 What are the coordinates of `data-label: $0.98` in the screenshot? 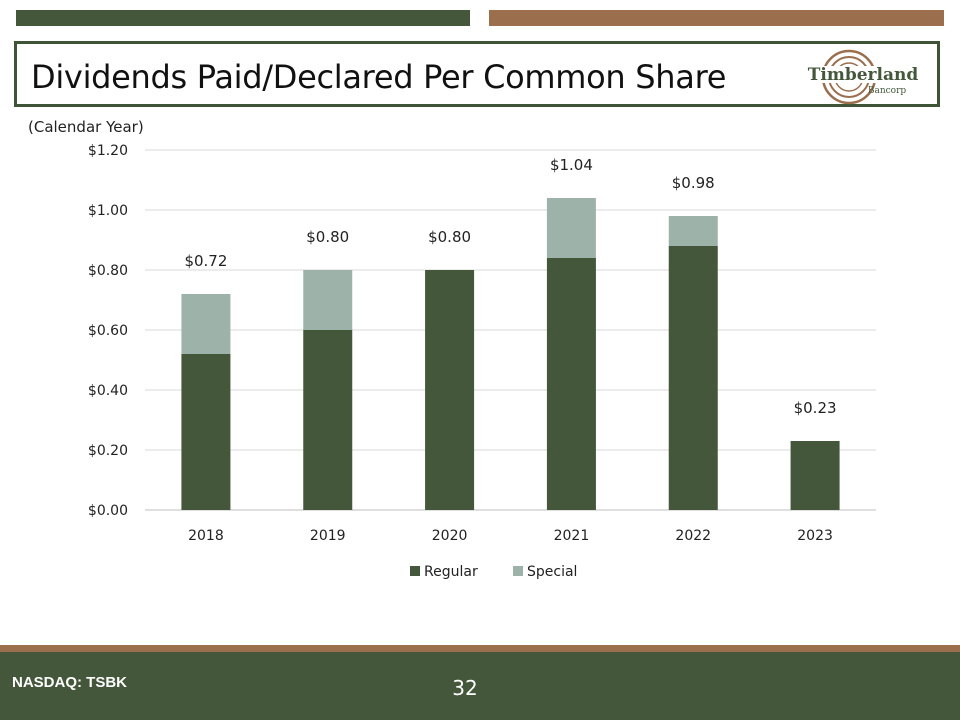 It's located at (693, 183).